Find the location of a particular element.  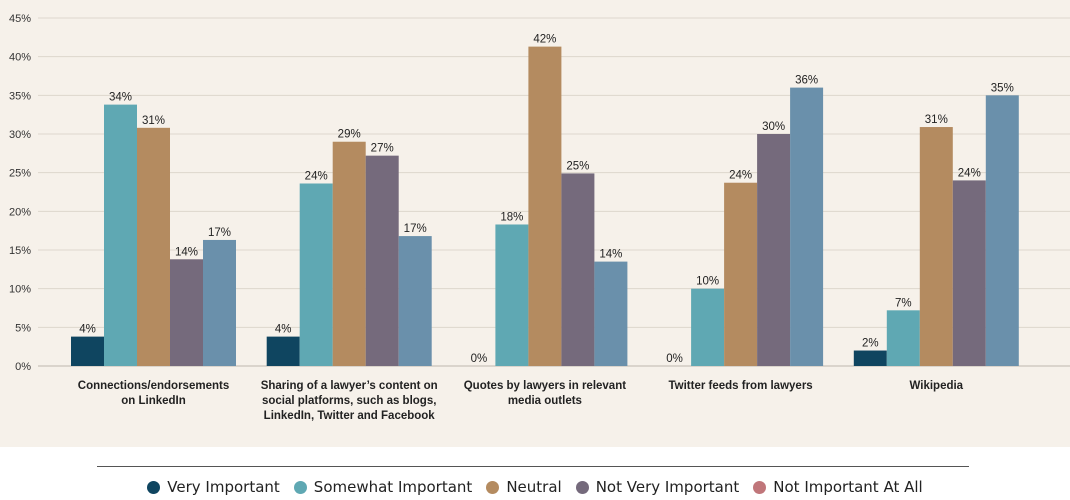

legend-label: Very Important is located at coordinates (223, 487).